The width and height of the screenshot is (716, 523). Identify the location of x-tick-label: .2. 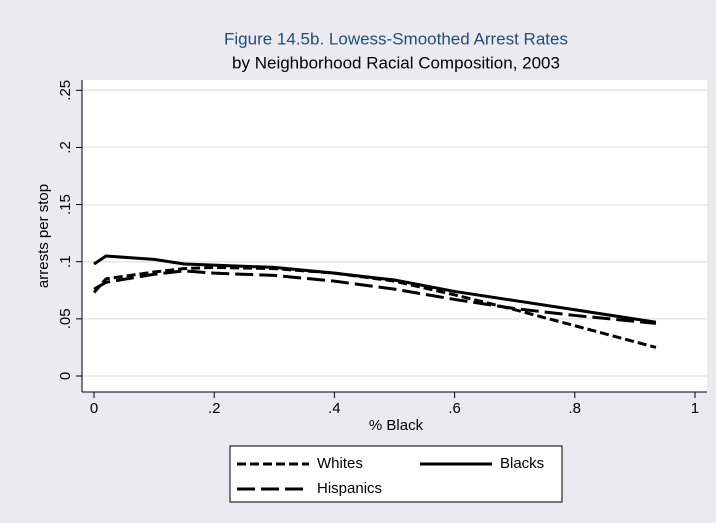
(214, 408).